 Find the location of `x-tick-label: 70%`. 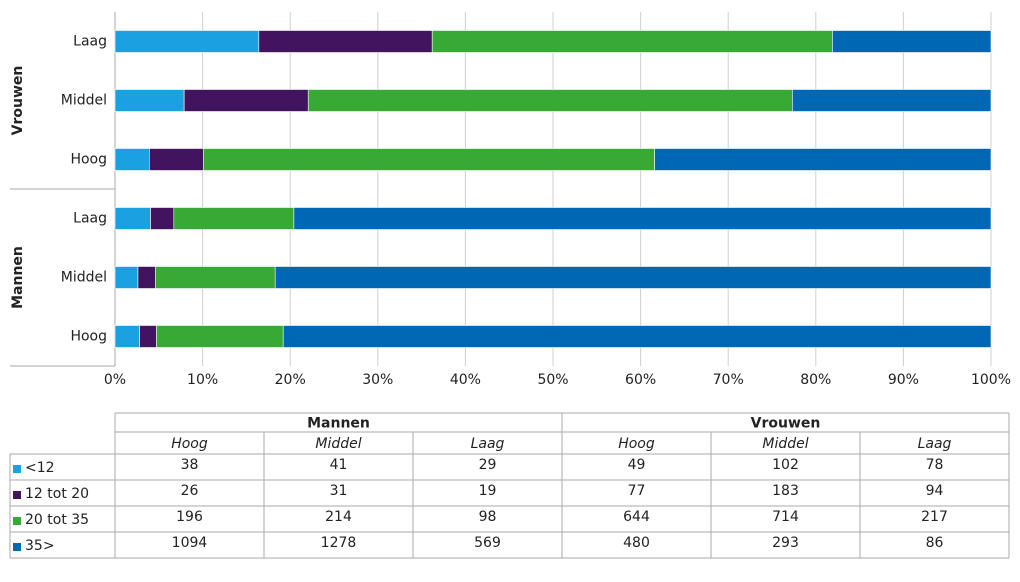

x-tick-label: 70% is located at coordinates (728, 380).